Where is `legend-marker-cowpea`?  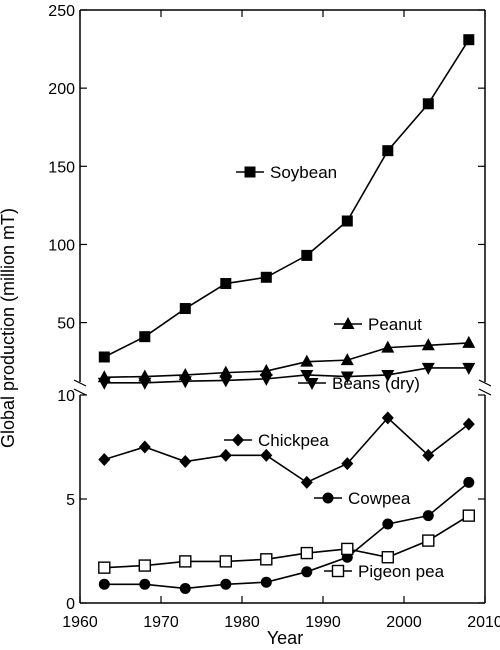
legend-marker-cowpea is located at coordinates (328, 498).